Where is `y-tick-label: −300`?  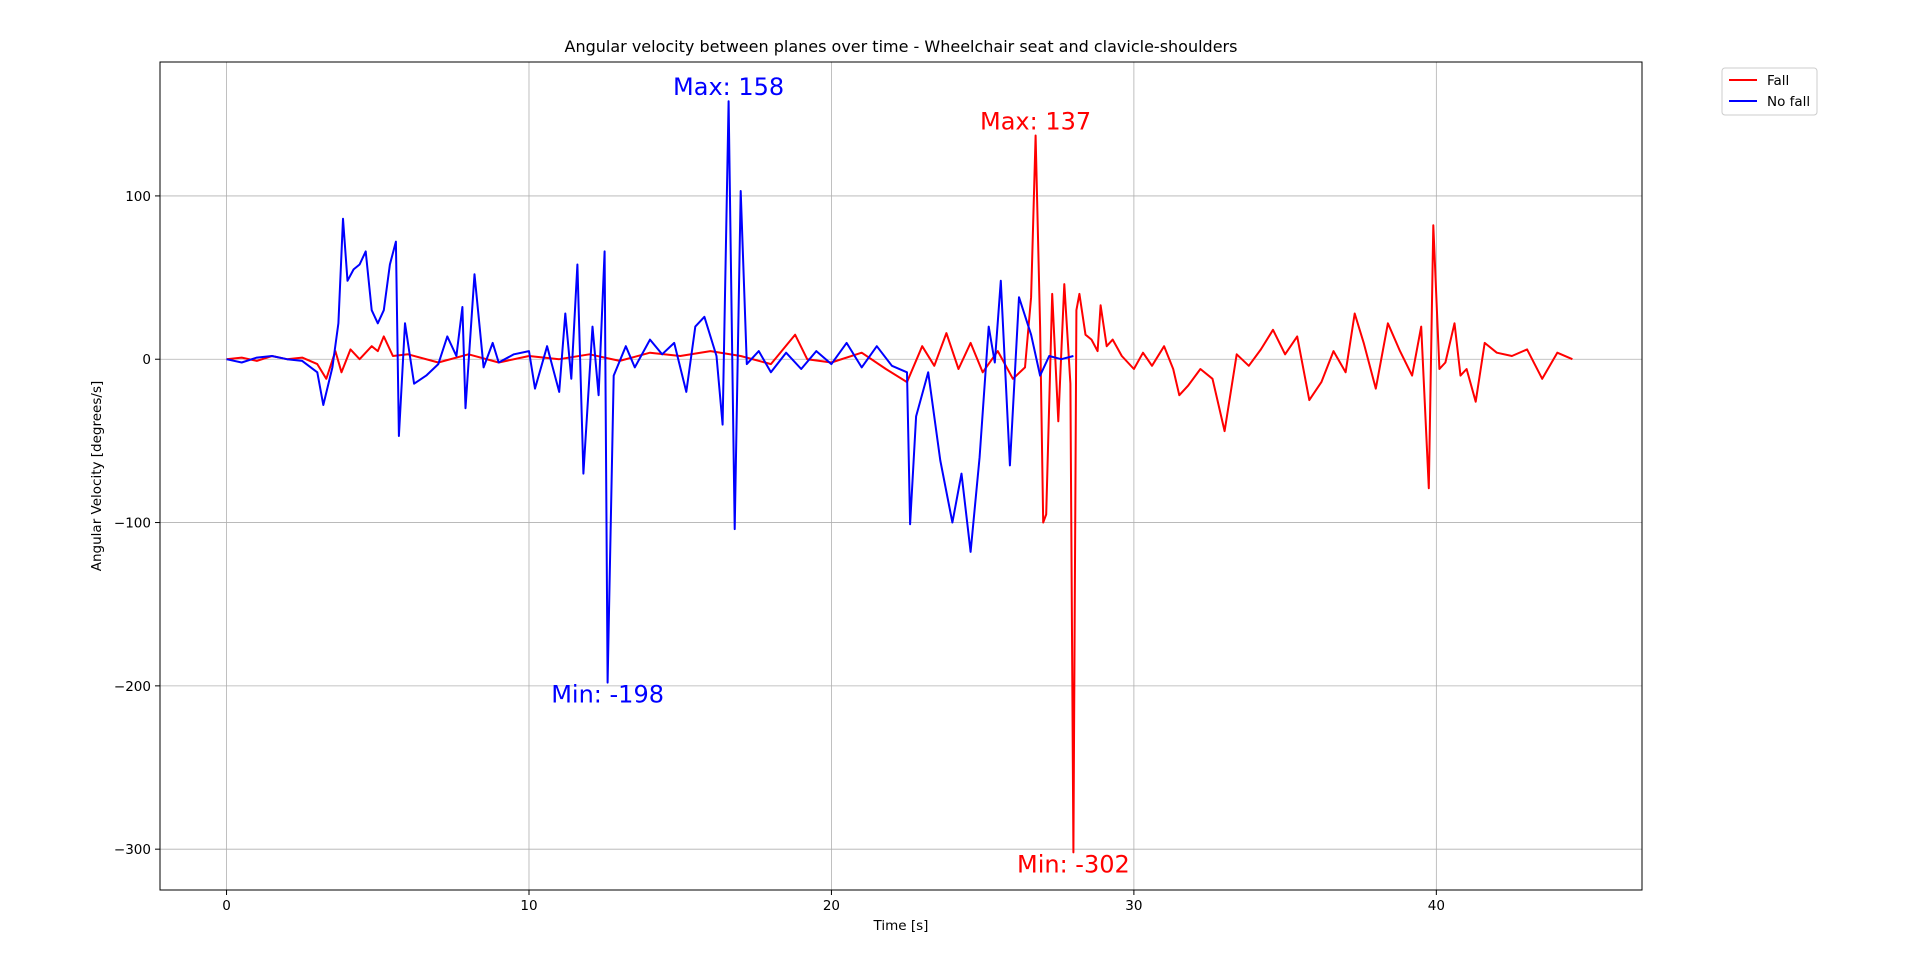 y-tick-label: −300 is located at coordinates (132, 850).